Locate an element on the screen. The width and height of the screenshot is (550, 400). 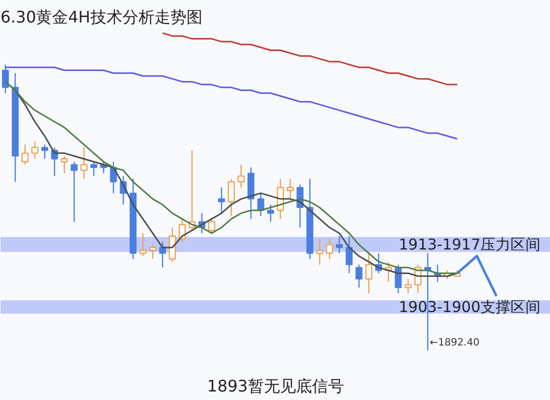
annotation: ←1892.40 is located at coordinates (455, 342).